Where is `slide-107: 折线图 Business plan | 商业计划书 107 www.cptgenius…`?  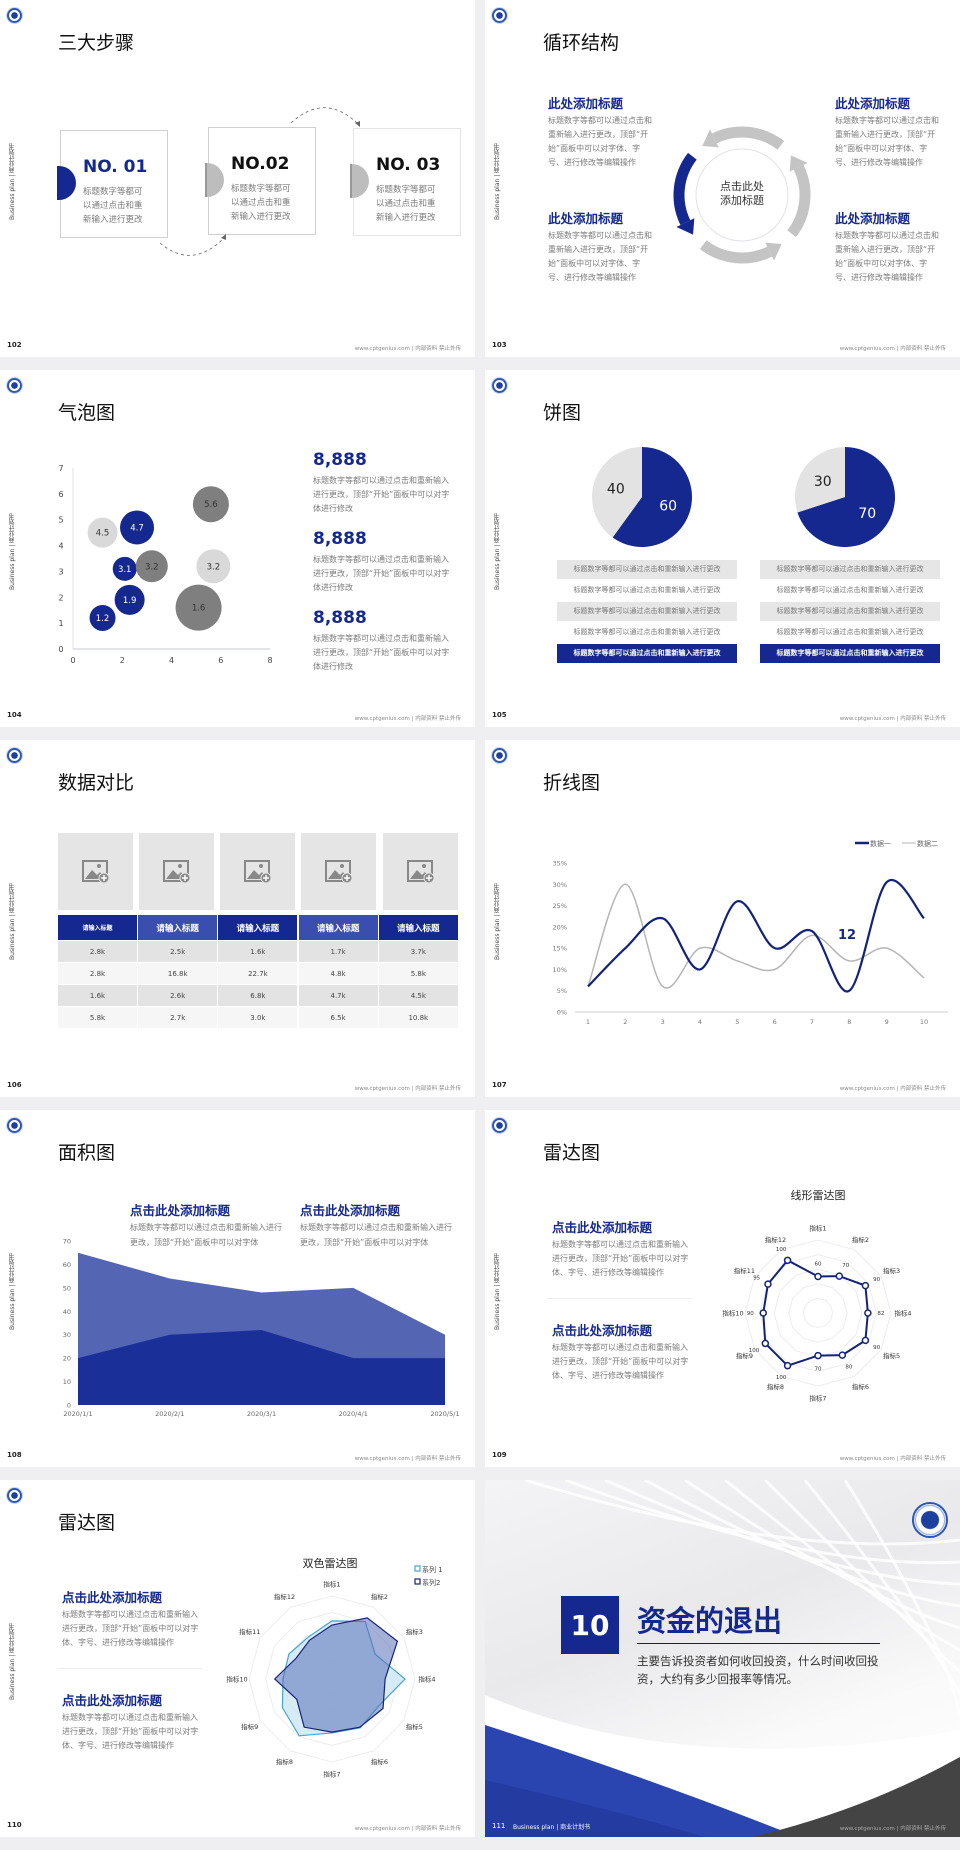 slide-107: 折线图 Business plan | 商业计划书 107 www.cptgenius… is located at coordinates (722, 918).